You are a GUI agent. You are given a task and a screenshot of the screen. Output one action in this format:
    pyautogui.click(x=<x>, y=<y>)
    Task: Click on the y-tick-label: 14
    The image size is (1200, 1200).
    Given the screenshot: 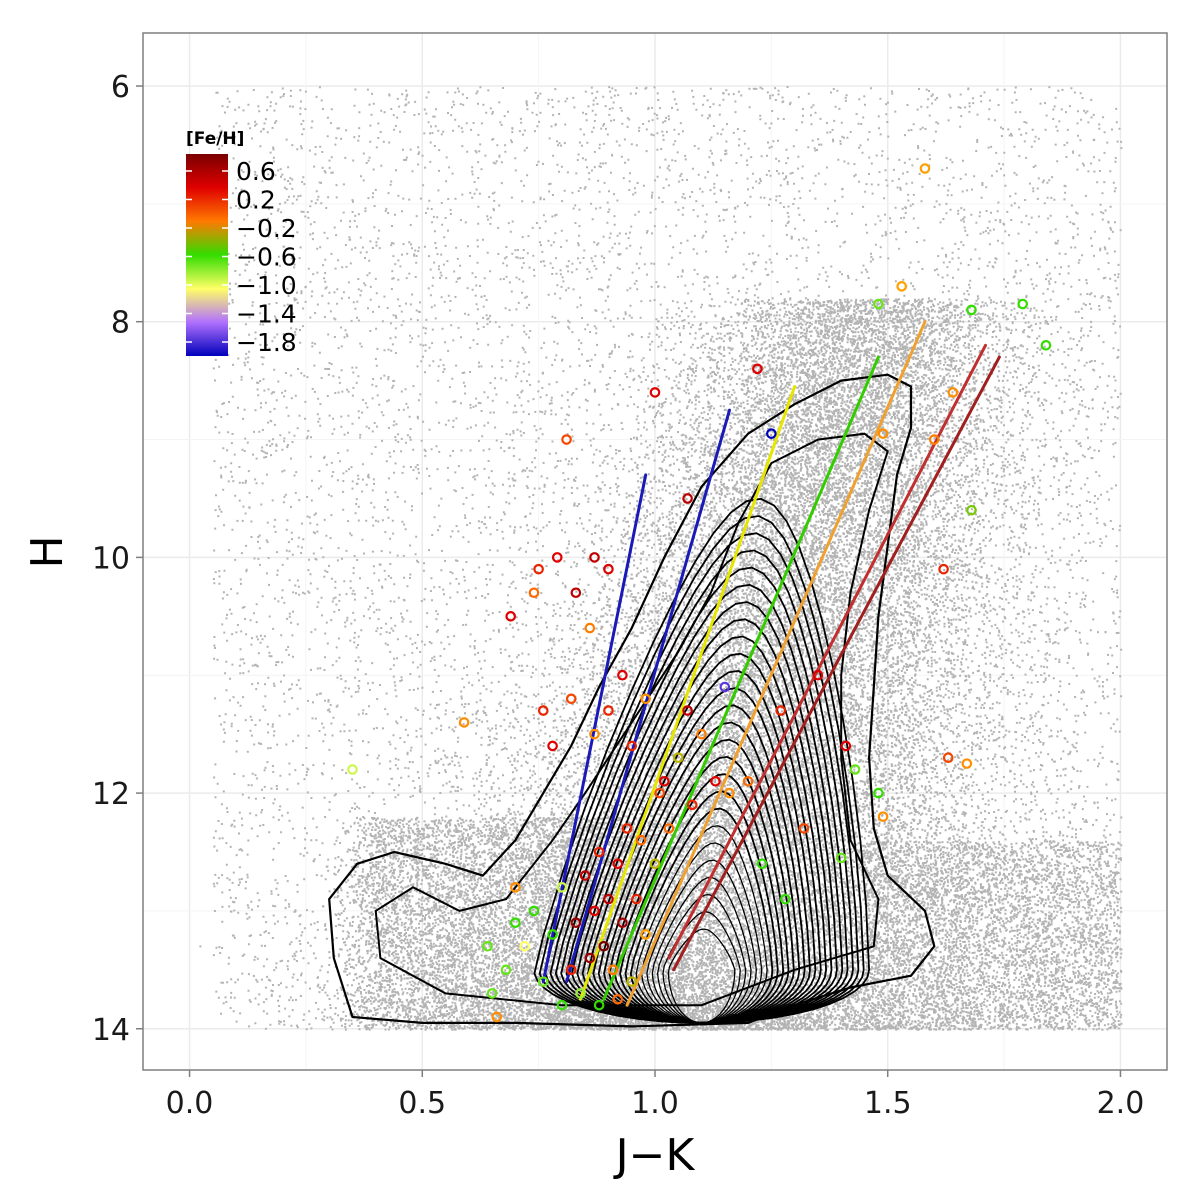 What is the action you would take?
    pyautogui.click(x=111, y=1030)
    